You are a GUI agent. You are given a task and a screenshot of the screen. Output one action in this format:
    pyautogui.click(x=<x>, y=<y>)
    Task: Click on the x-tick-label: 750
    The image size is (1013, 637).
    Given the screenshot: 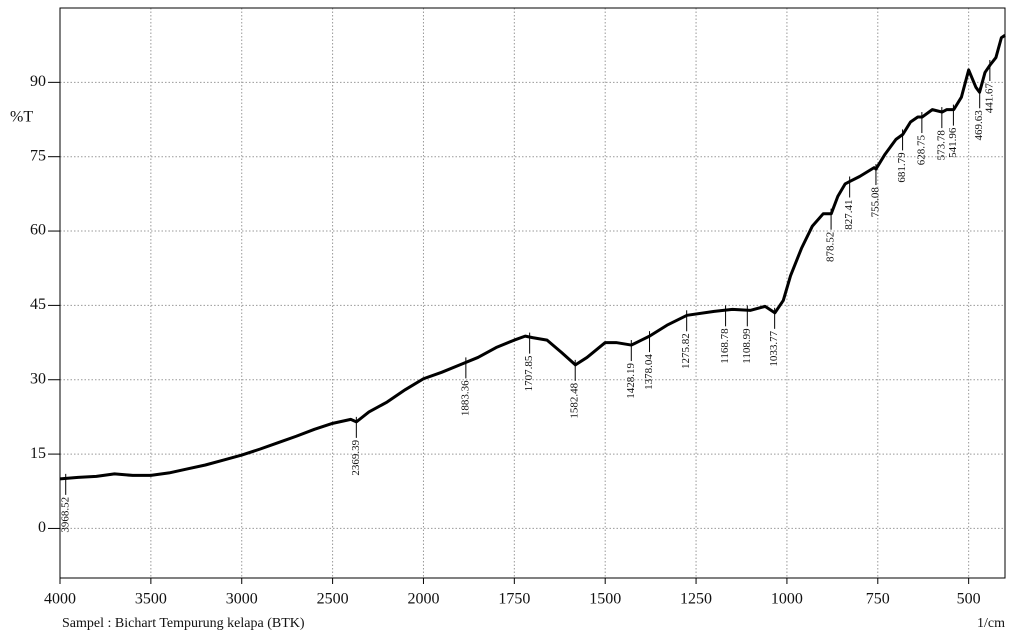 What is the action you would take?
    pyautogui.click(x=878, y=599)
    